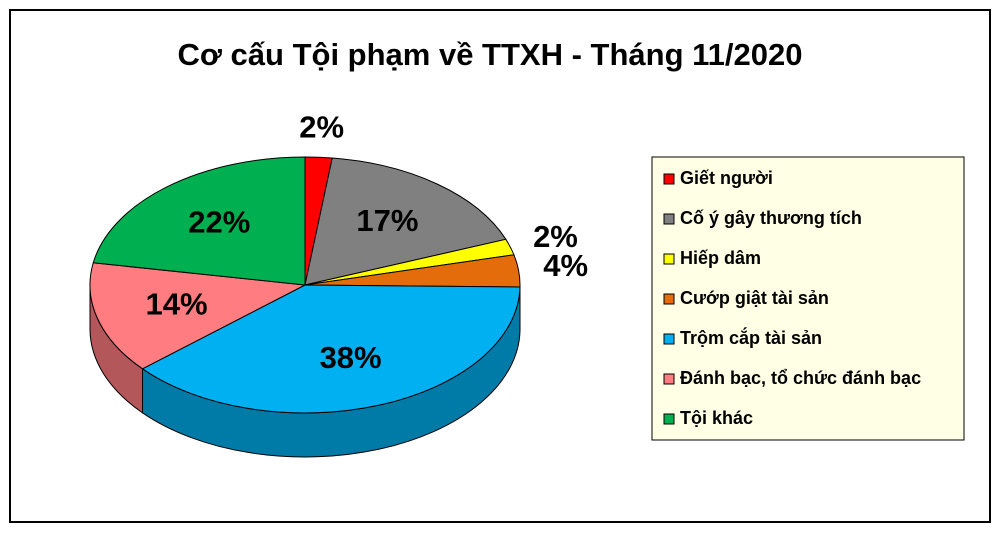 Image resolution: width=1000 pixels, height=533 pixels. I want to click on legend-label: Đánh bạc, tổ chức đánh bạc, so click(800, 378).